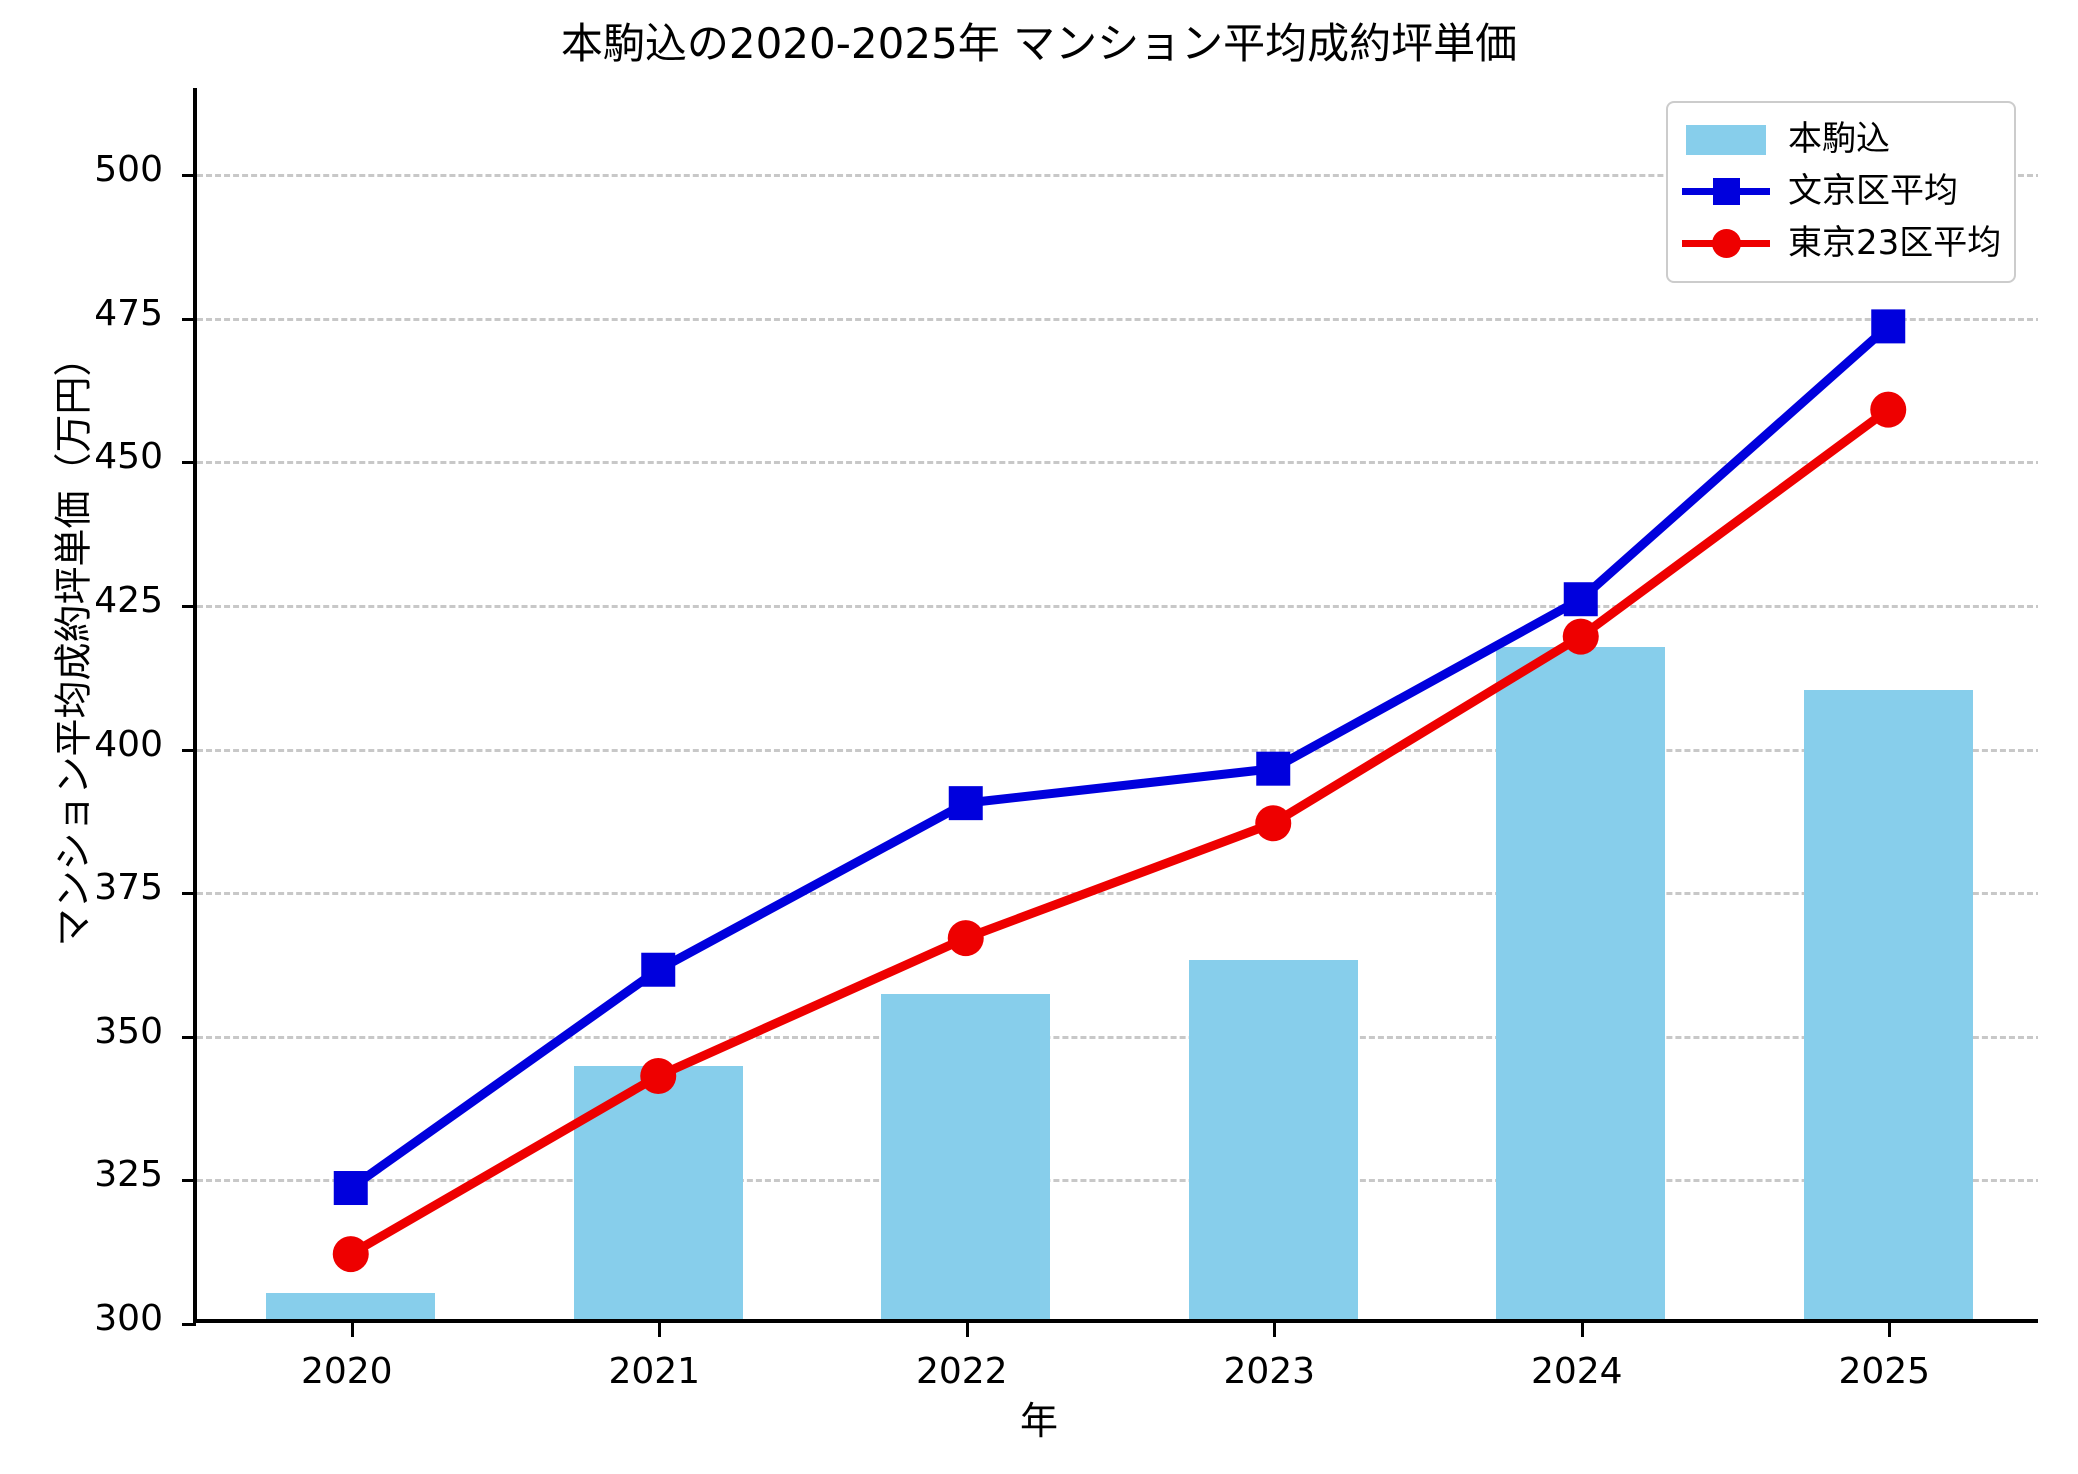 The width and height of the screenshot is (2078, 1474). Describe the element at coordinates (128, 170) in the screenshot. I see `y-tick-label: 500` at that location.